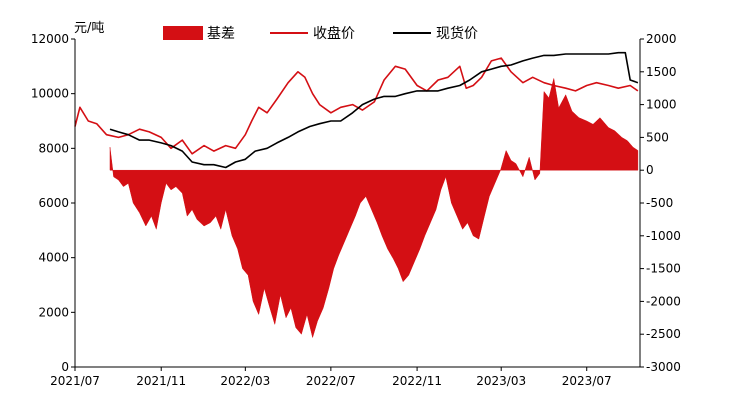 Image resolution: width=741 pixels, height=407 pixels. Describe the element at coordinates (663, 269) in the screenshot. I see `right-tick-label: -1500` at that location.